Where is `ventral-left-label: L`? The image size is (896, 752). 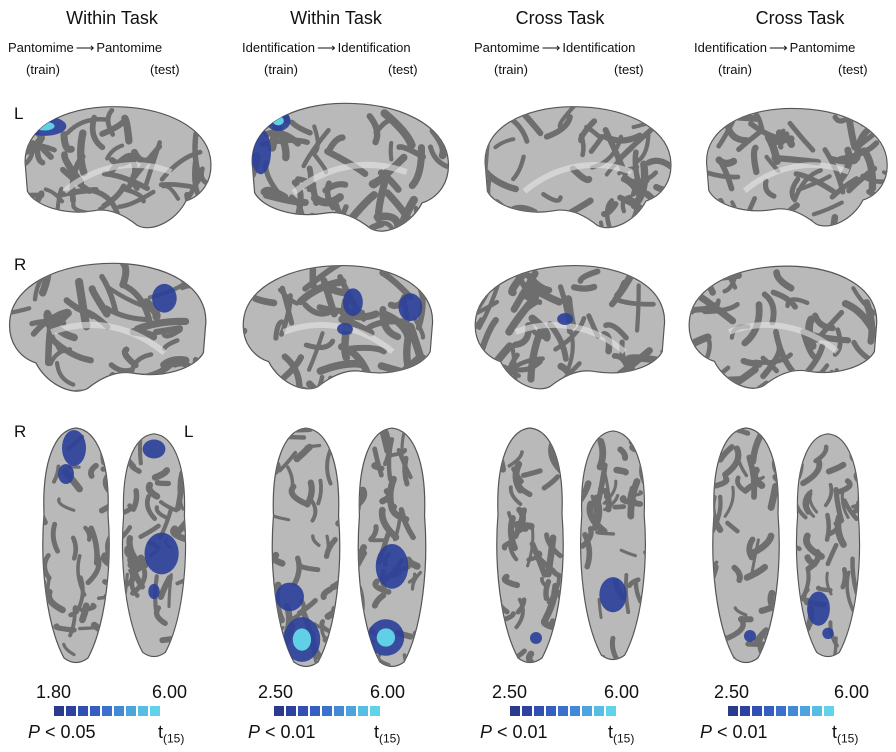
ventral-left-label: L is located at coordinates (189, 431).